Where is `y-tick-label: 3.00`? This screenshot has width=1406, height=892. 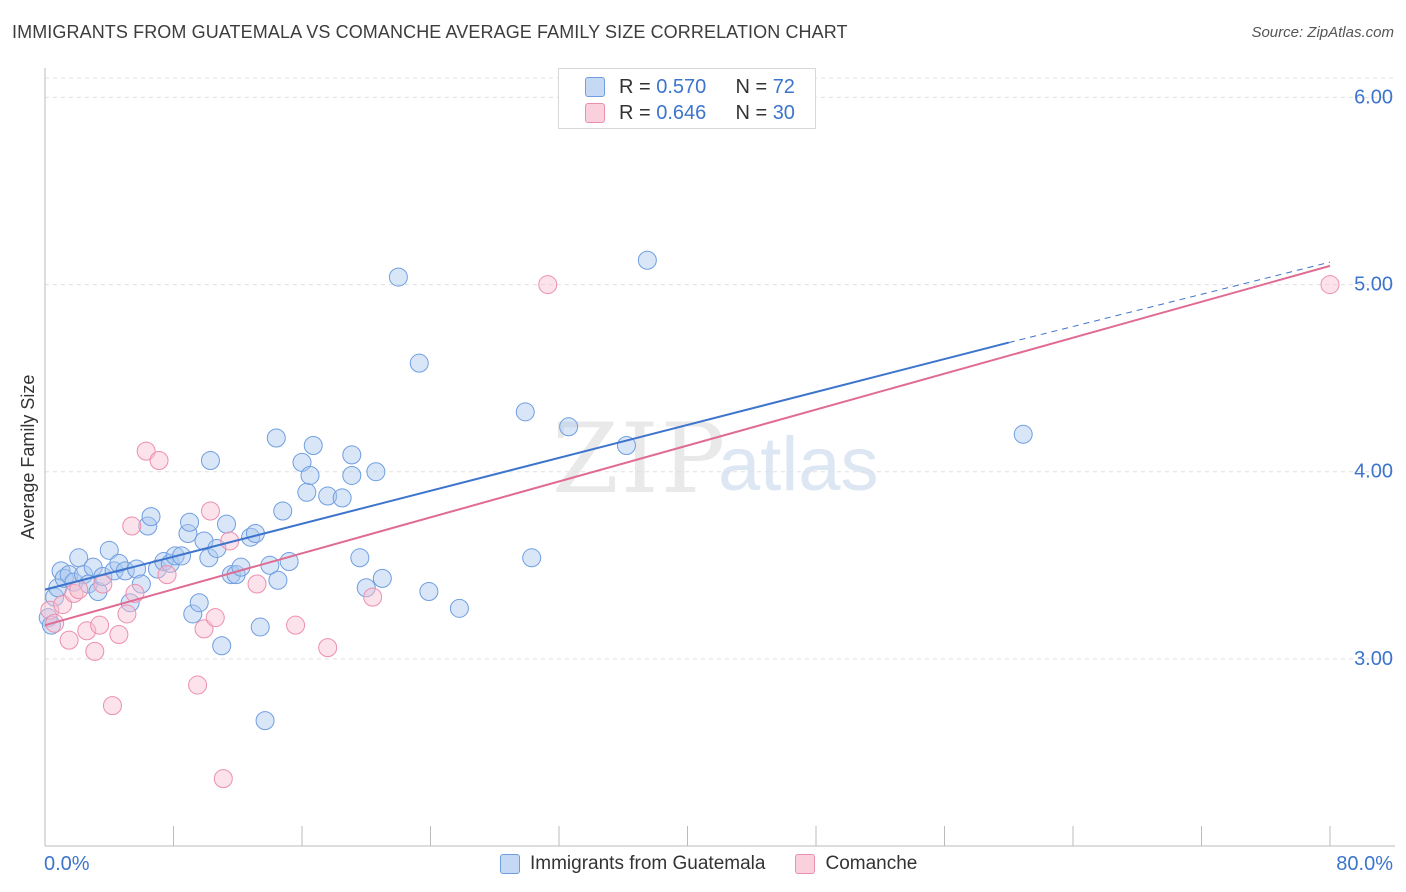
y-tick-label: 3.00 is located at coordinates (1373, 659).